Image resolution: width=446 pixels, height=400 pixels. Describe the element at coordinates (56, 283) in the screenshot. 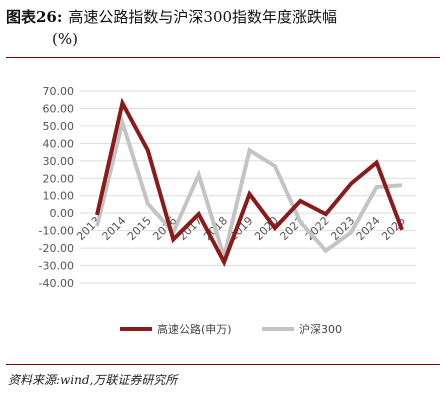

I see `y-tick-label: -40.00` at that location.